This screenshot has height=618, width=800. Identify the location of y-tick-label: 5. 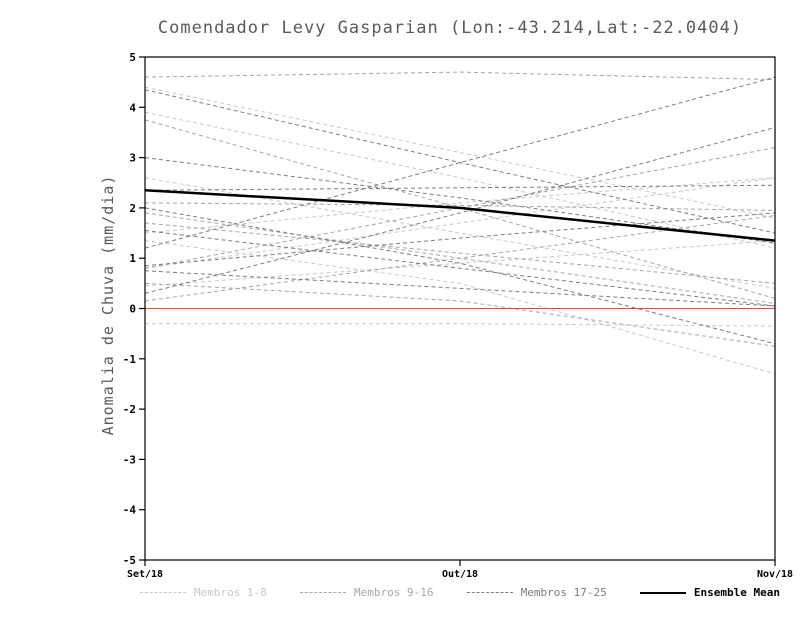
(132, 57).